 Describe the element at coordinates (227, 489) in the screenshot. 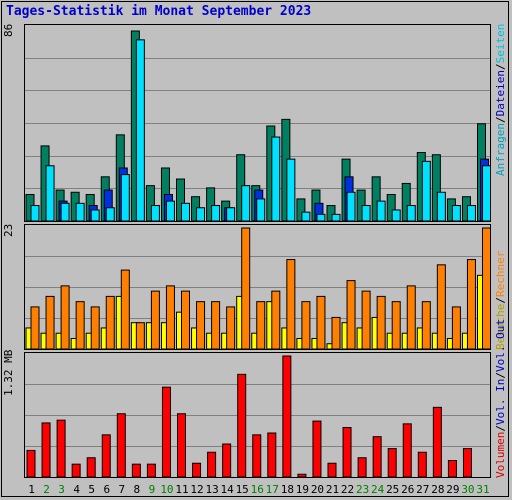

I see `x-tick-label: 14` at that location.